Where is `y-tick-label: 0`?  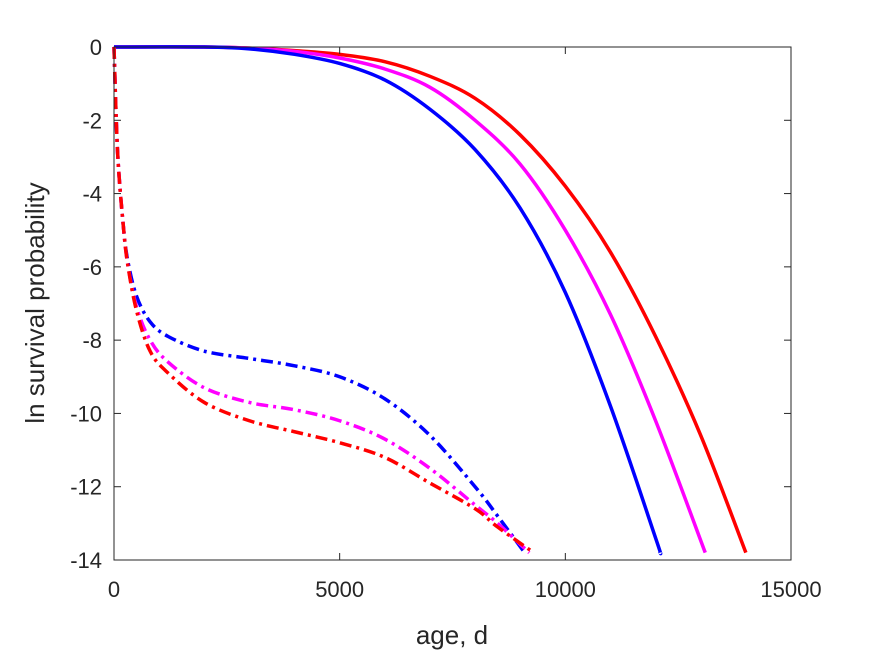 y-tick-label: 0 is located at coordinates (96, 47).